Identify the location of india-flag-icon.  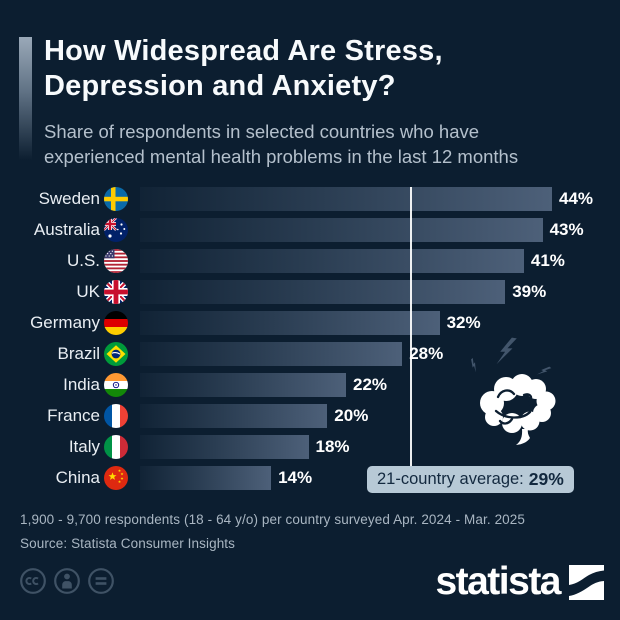
(116, 385).